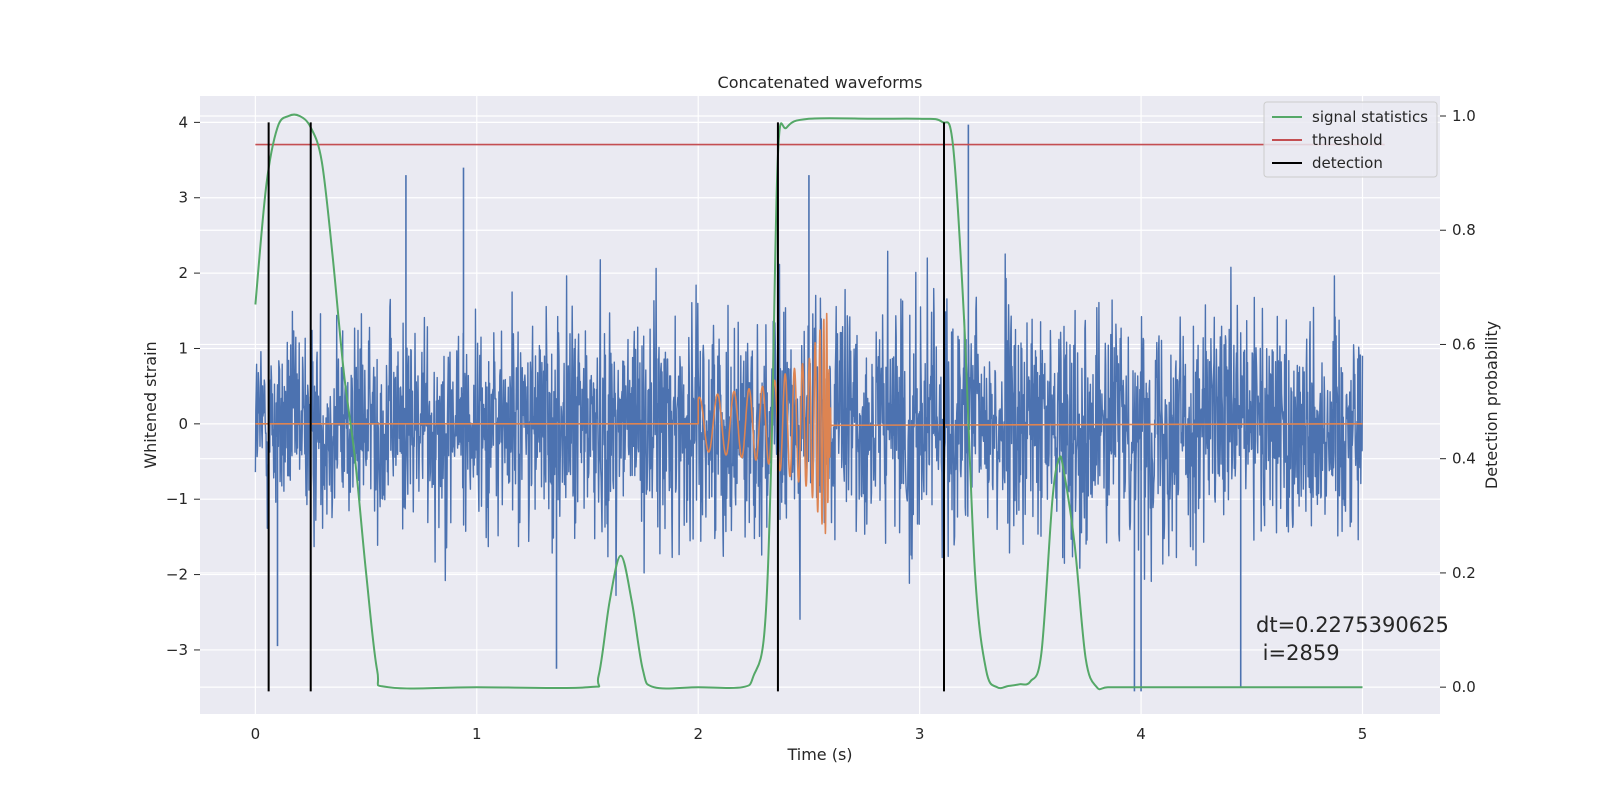 The image size is (1600, 800). Describe the element at coordinates (1464, 116) in the screenshot. I see `y-right-tick-label: 1.0` at that location.